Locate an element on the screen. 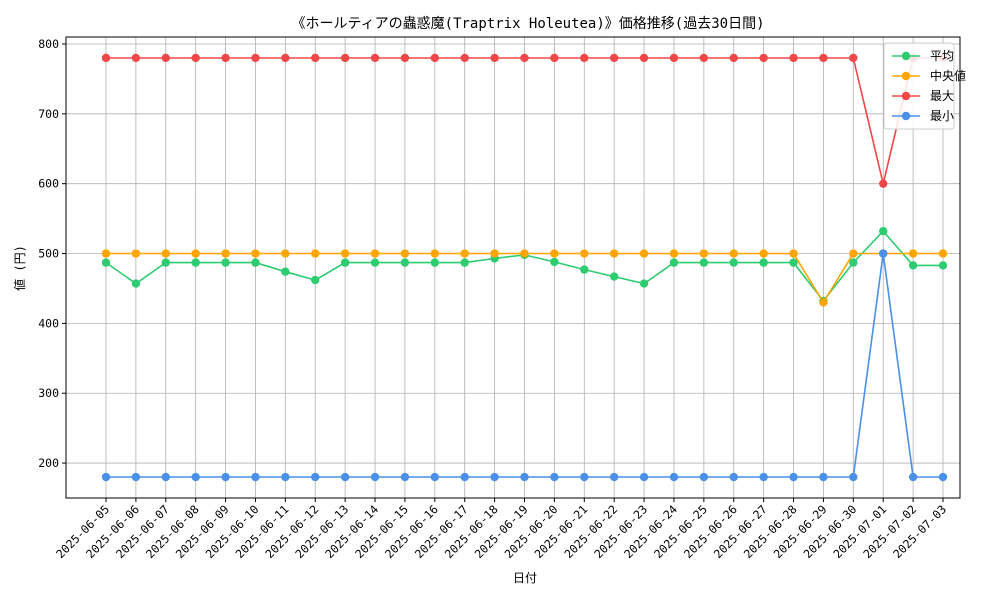 This screenshot has height=600, width=1000. legend-item: 中央値 is located at coordinates (929, 75).